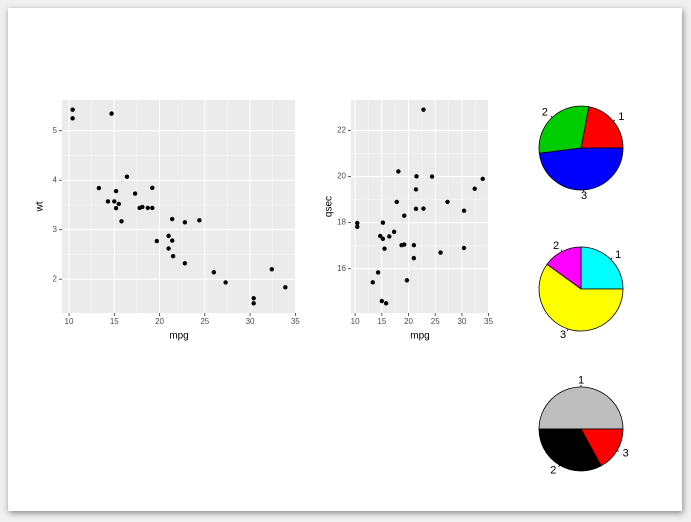 Image resolution: width=691 pixels, height=522 pixels. I want to click on y-tick-label: 22, so click(341, 130).